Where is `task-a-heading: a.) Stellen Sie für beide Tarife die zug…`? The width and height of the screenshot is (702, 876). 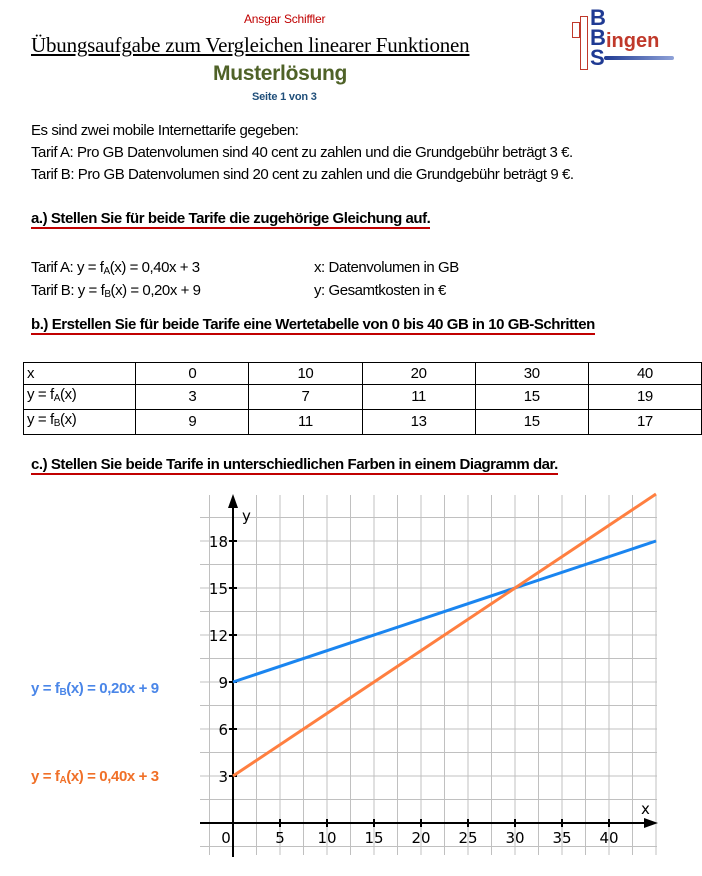 task-a-heading: a.) Stellen Sie für beide Tarife die zug… is located at coordinates (231, 219).